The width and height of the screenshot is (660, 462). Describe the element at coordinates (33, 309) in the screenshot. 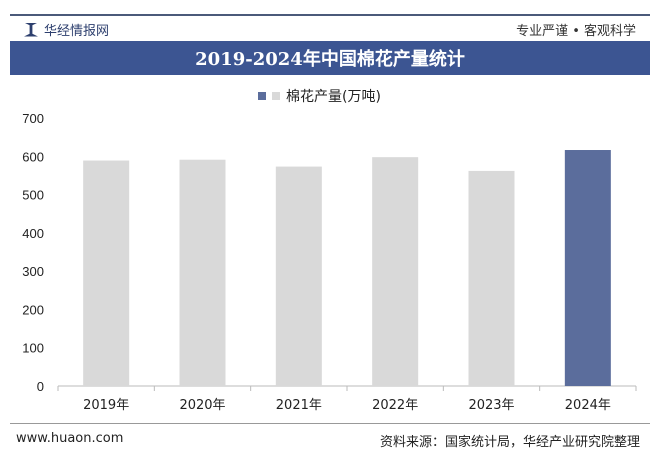

I see `y-tick-label: 200` at that location.